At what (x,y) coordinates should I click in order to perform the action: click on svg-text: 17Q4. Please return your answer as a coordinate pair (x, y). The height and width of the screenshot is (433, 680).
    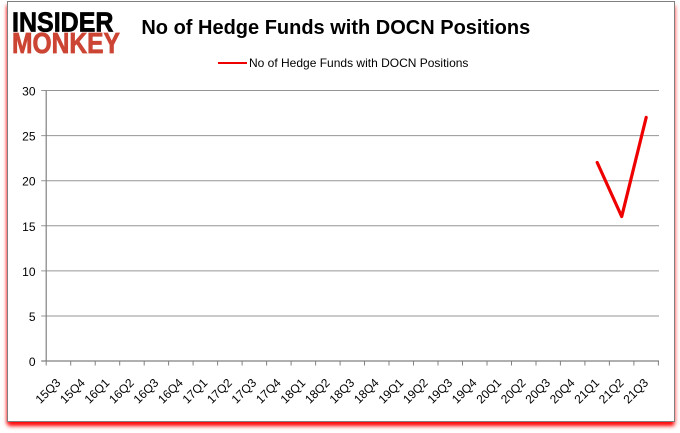
    Looking at the image, I should click on (268, 390).